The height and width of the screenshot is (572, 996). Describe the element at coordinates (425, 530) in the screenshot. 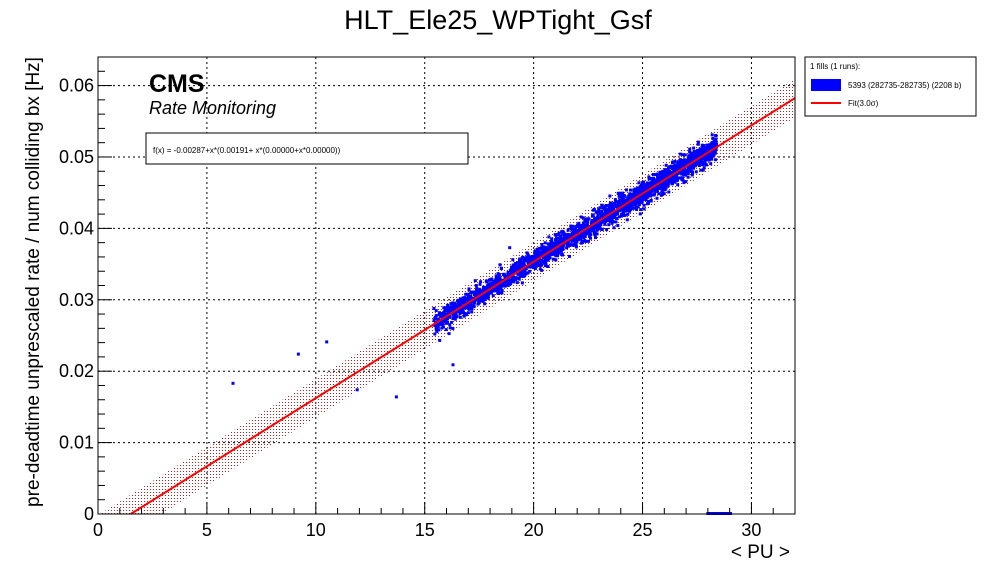

I see `x-tick-label: 15` at that location.